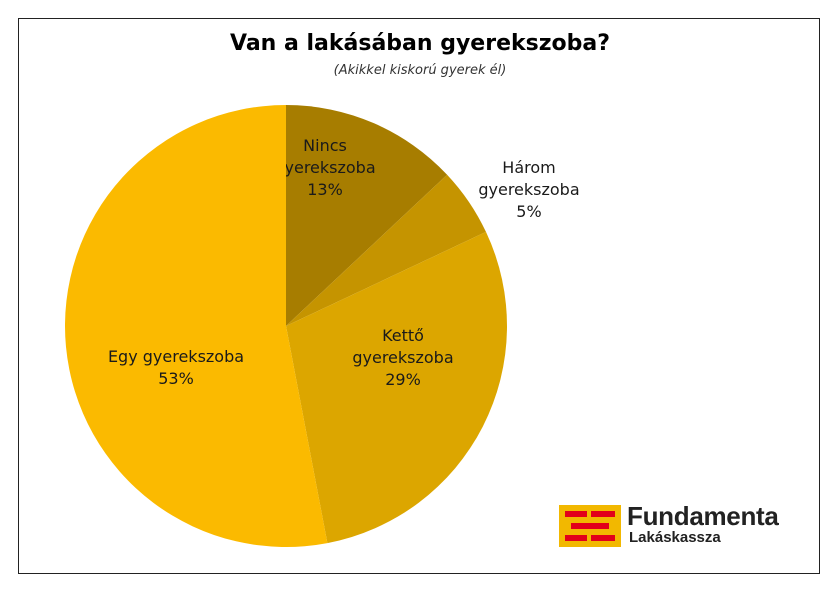 Image resolution: width=839 pixels, height=589 pixels. Describe the element at coordinates (420, 70) in the screenshot. I see `chart-subtitle: (Akikkel kiskorú gyerek él)` at that location.